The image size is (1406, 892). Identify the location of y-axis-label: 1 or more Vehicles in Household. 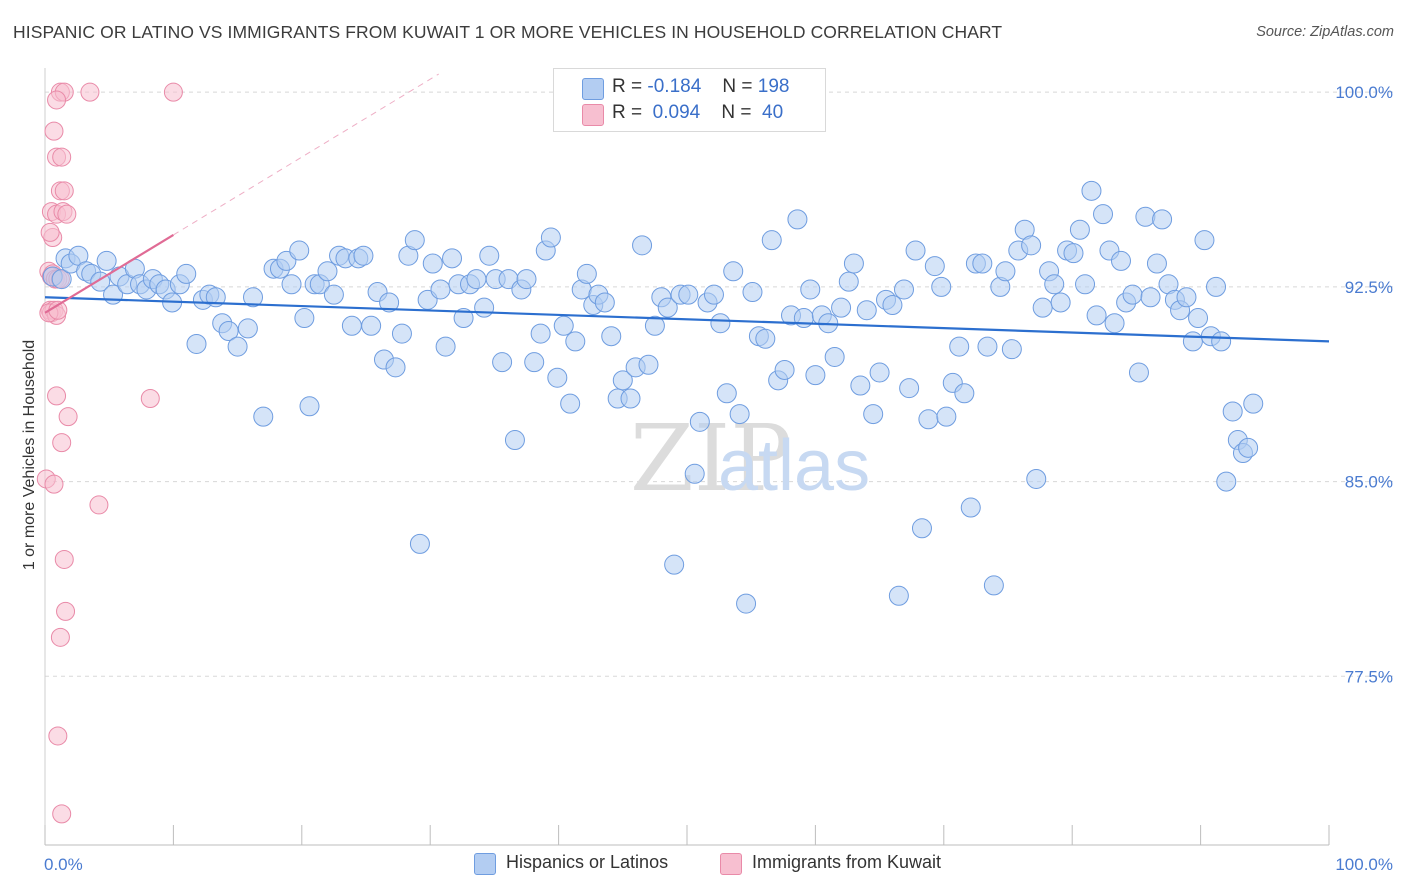
(29, 455).